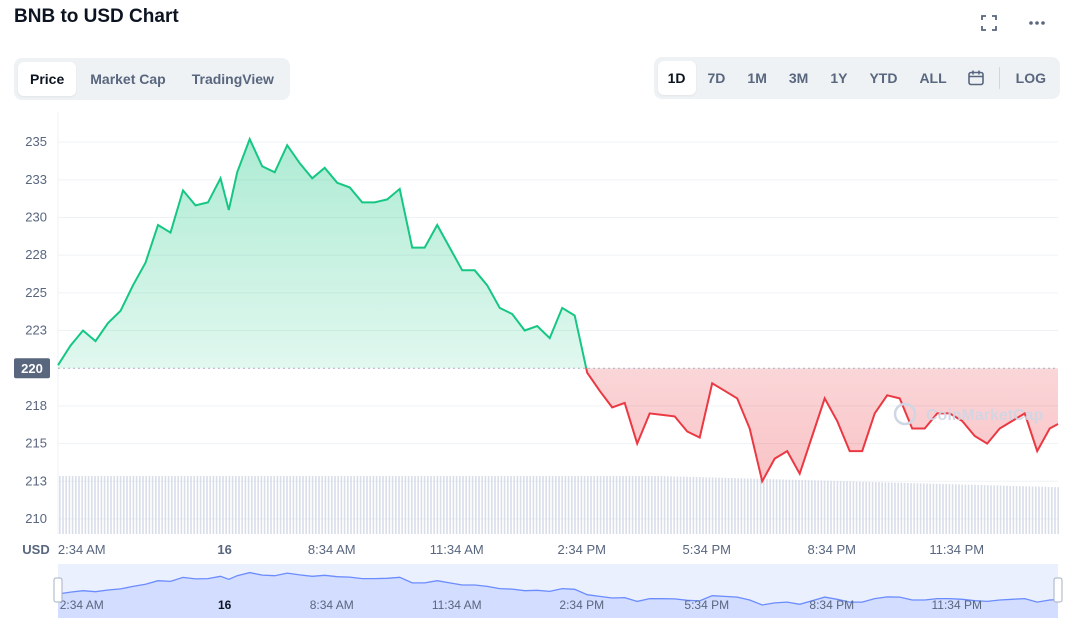 Image resolution: width=1078 pixels, height=632 pixels. I want to click on y-tick-label: 228, so click(36, 254).